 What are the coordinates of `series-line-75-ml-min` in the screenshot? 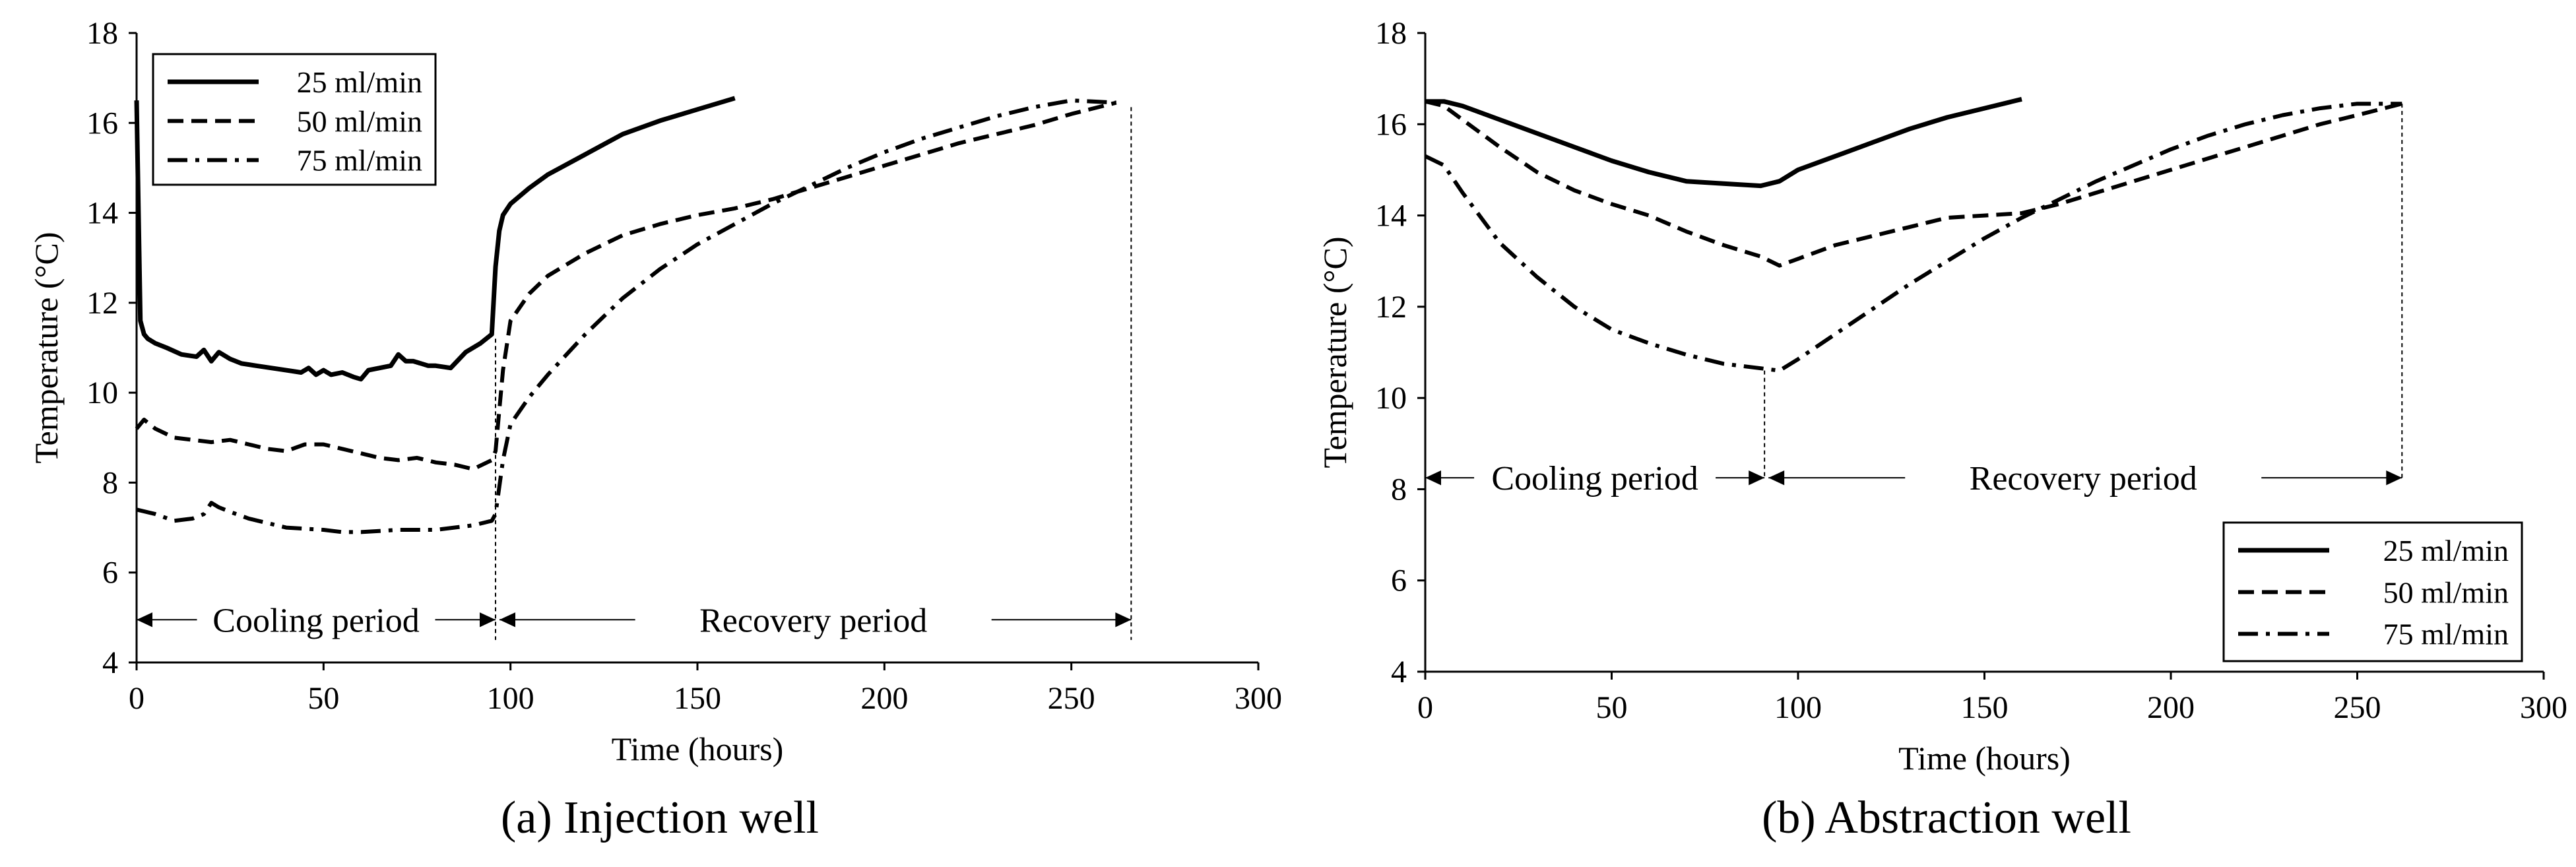 It's located at (1913, 237).